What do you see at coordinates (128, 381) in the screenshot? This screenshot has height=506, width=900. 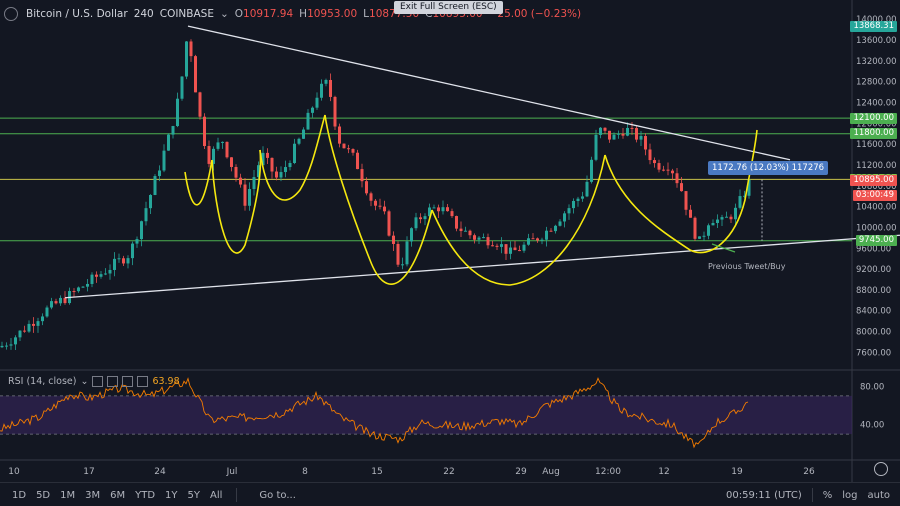 I see `close-icon` at bounding box center [128, 381].